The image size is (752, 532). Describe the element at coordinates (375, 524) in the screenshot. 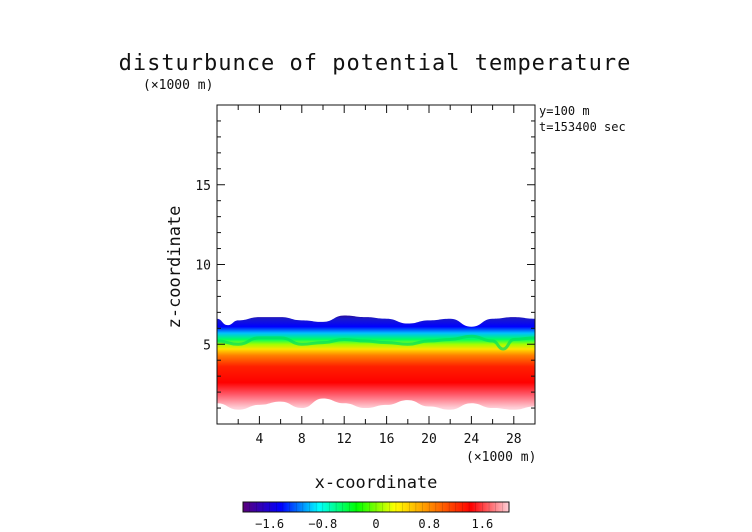

I see `colorbar-tick-label: 0` at that location.